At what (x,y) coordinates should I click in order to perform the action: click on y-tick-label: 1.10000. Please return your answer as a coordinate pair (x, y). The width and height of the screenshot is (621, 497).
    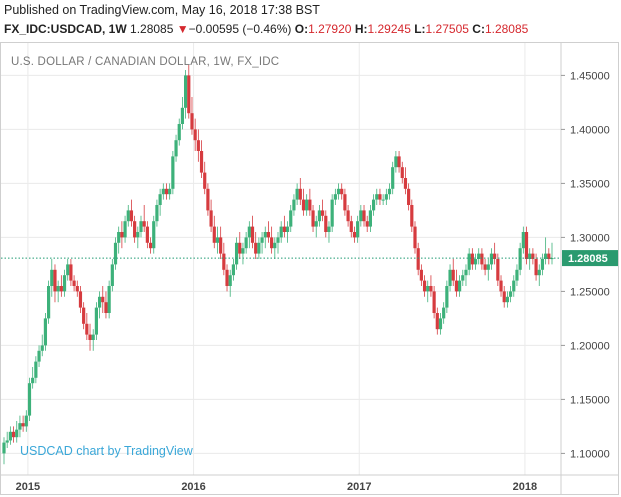
    Looking at the image, I should click on (590, 454).